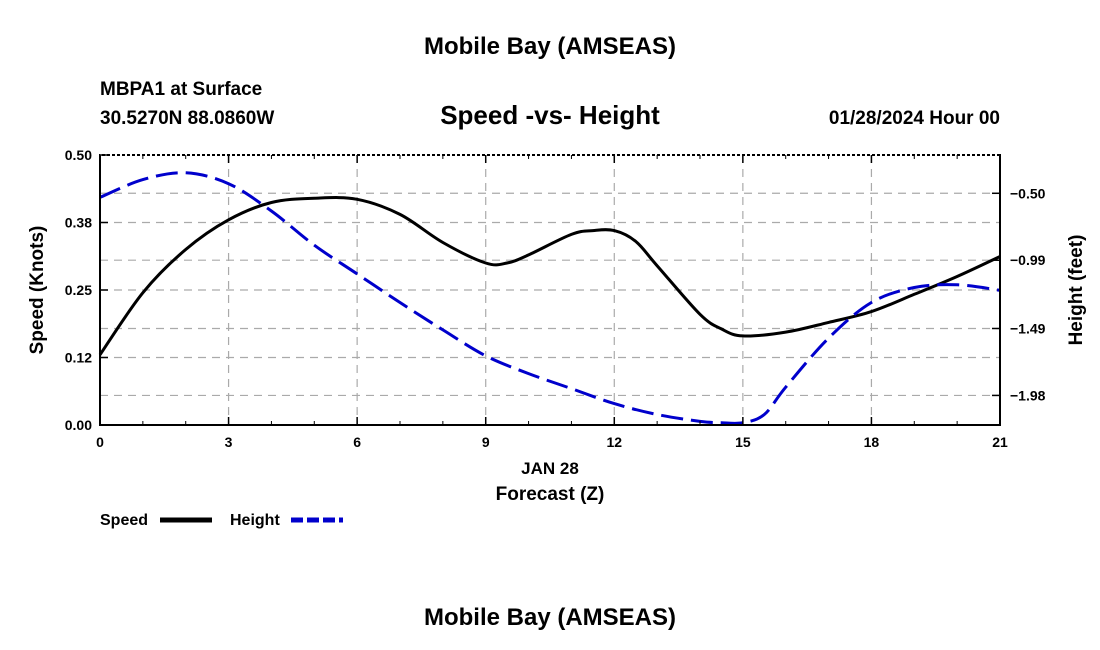 Image resolution: width=1100 pixels, height=650 pixels. I want to click on y-axis-label: Speed (Knots), so click(37, 290).